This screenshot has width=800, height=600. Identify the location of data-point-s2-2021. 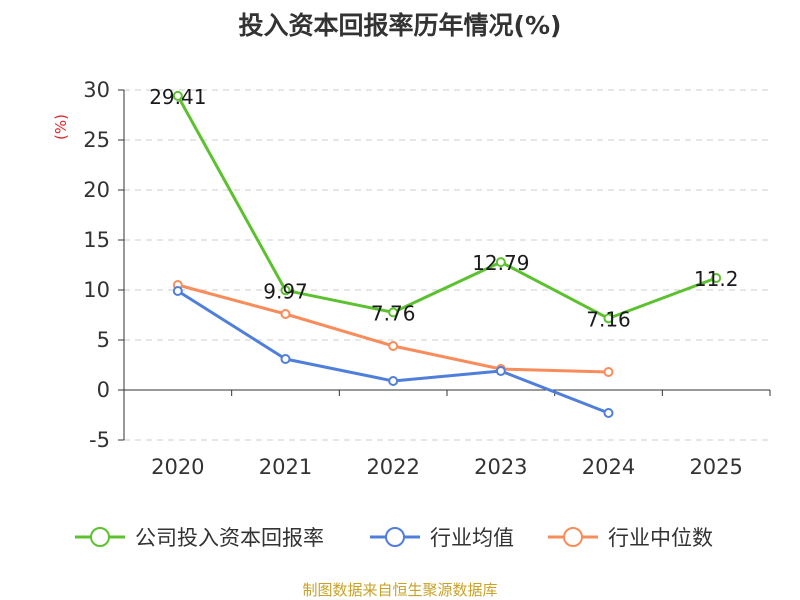
(285, 359).